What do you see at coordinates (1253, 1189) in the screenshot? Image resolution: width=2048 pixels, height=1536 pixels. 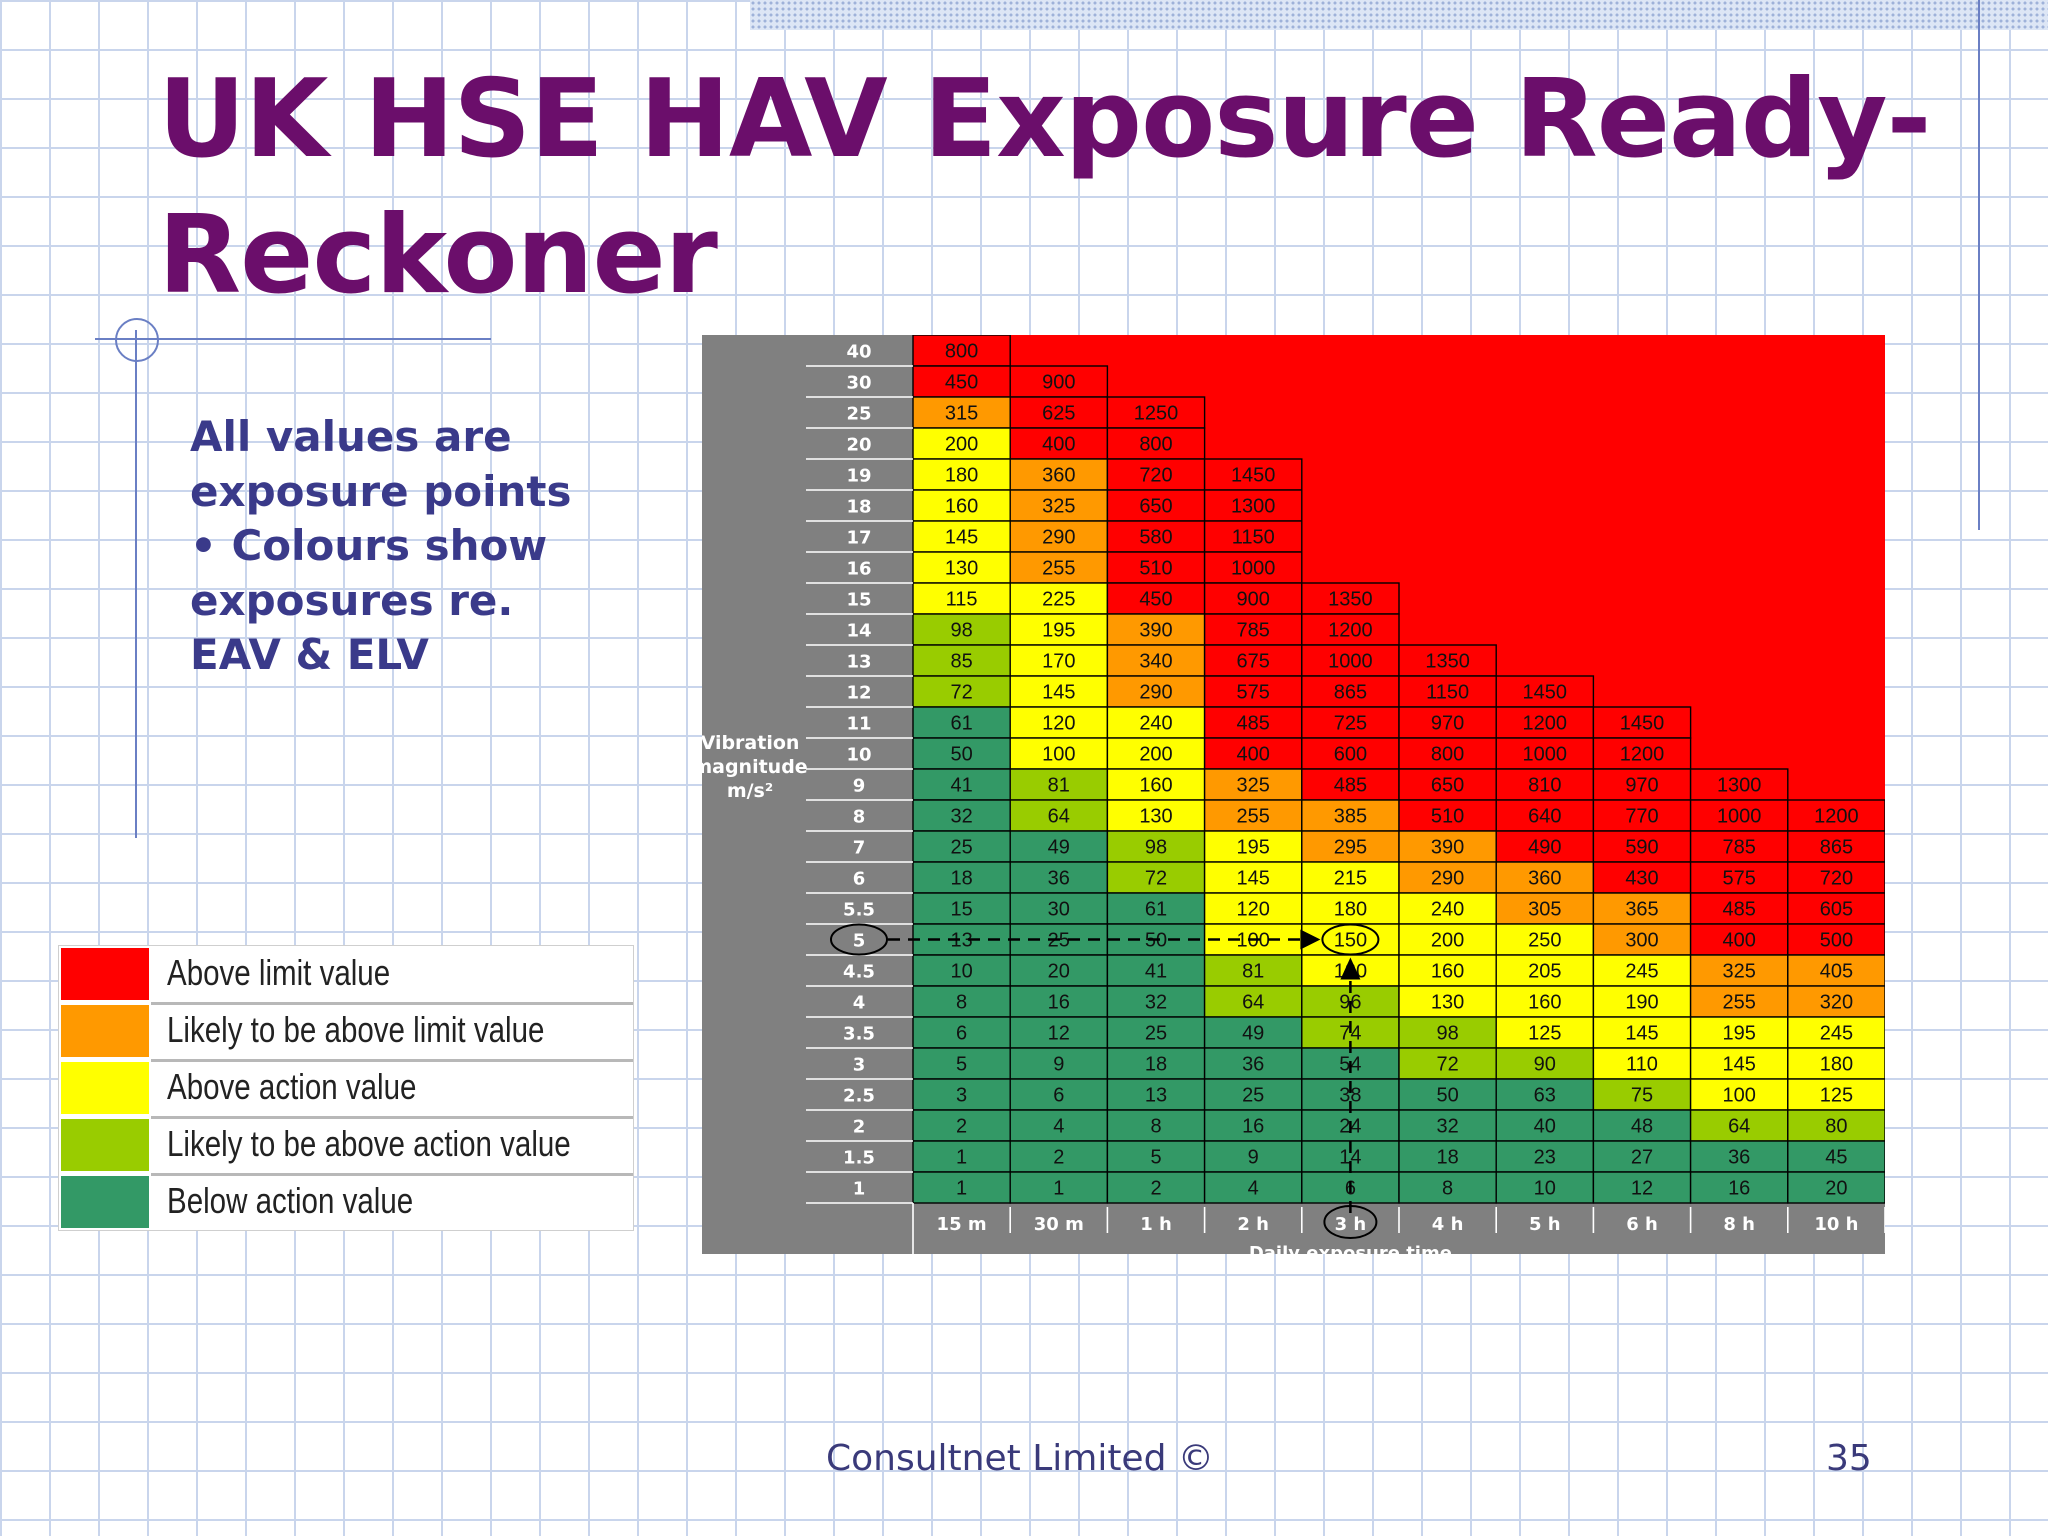 I see `cell-value: 4` at bounding box center [1253, 1189].